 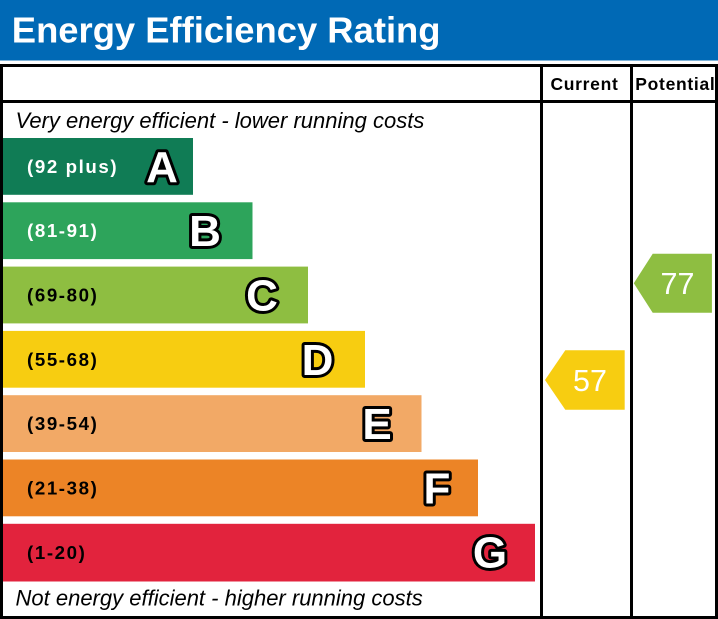 I want to click on svg-text: Current, so click(x=584, y=84).